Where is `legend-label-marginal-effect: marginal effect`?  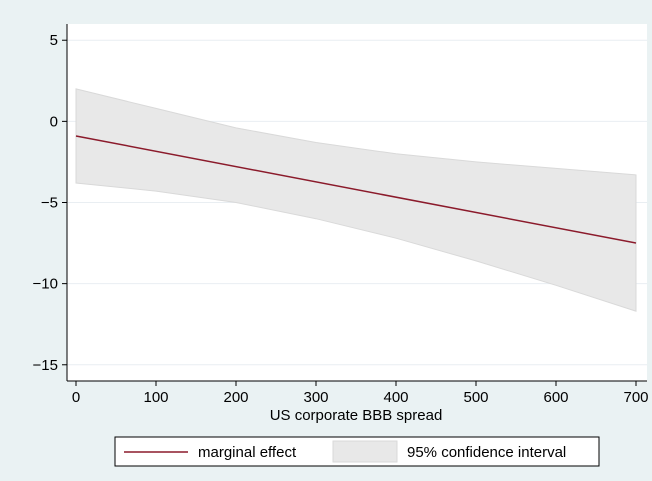
legend-label-marginal-effect: marginal effect is located at coordinates (247, 452).